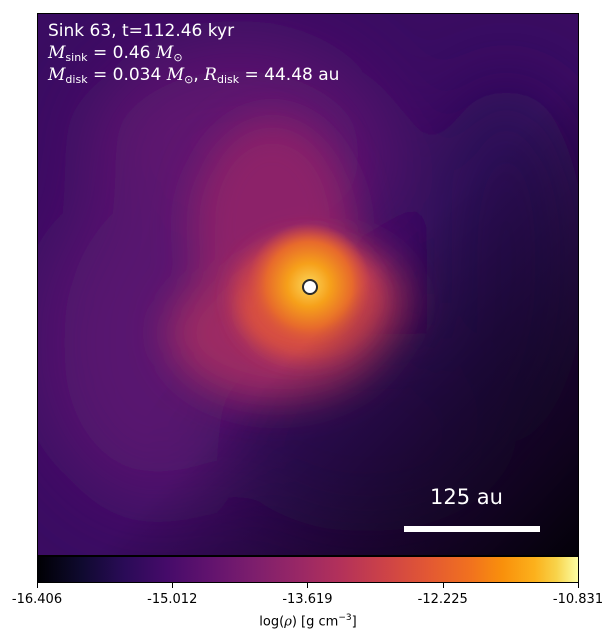 The height and width of the screenshot is (644, 615). I want to click on sink-label: Sink 63, t=112.46 kyr, so click(141, 31).